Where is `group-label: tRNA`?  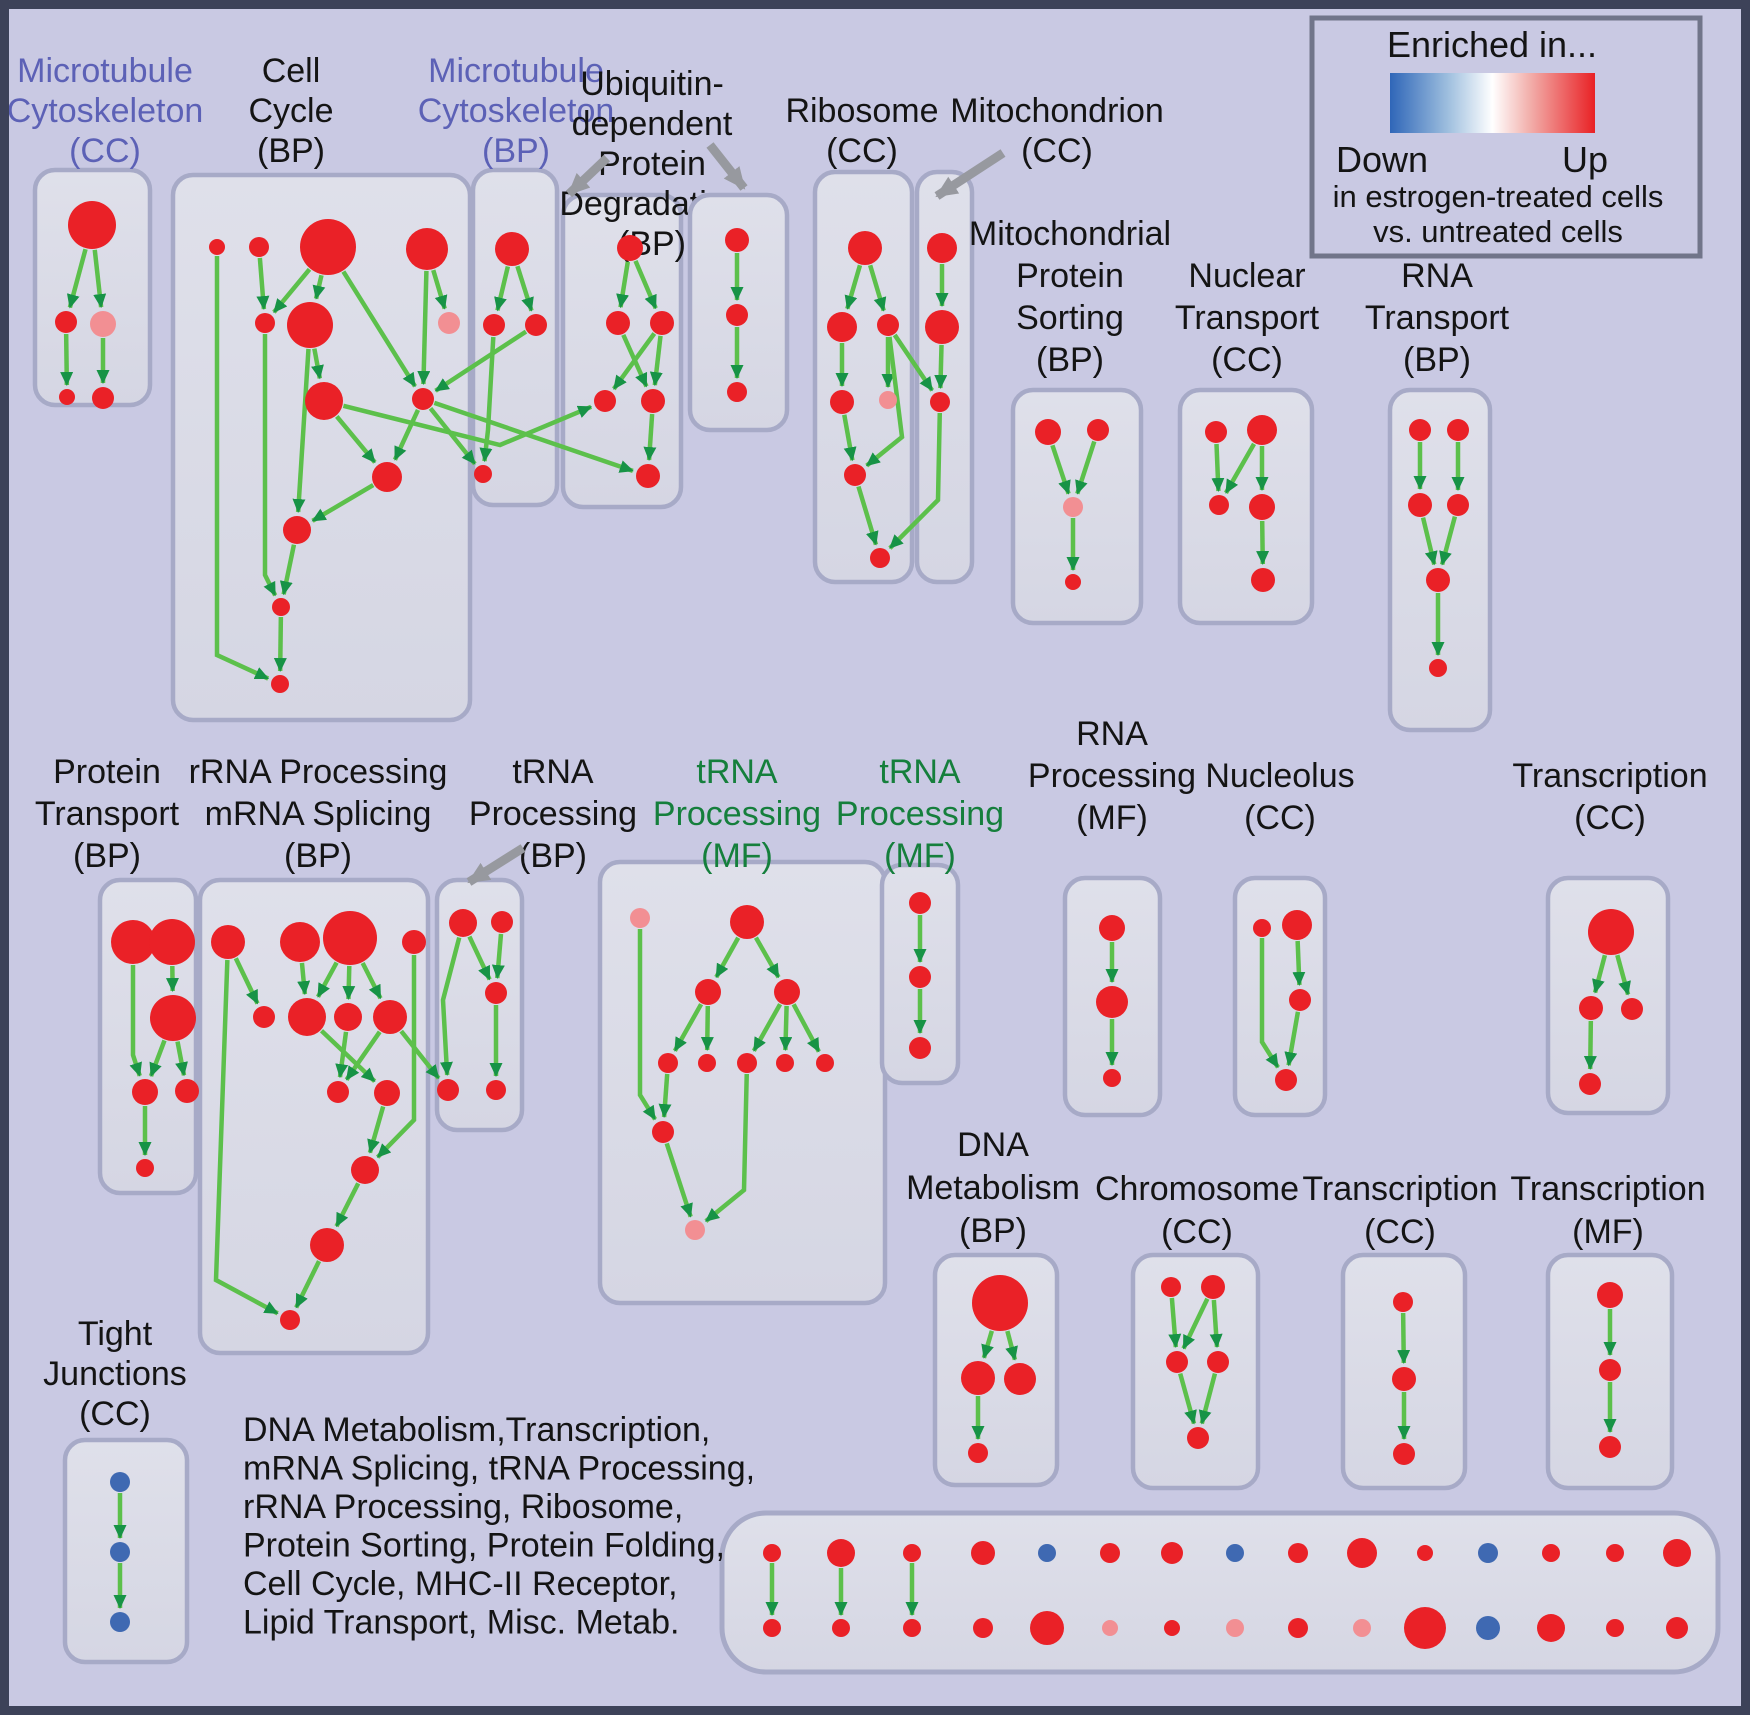
group-label: tRNA is located at coordinates (553, 772).